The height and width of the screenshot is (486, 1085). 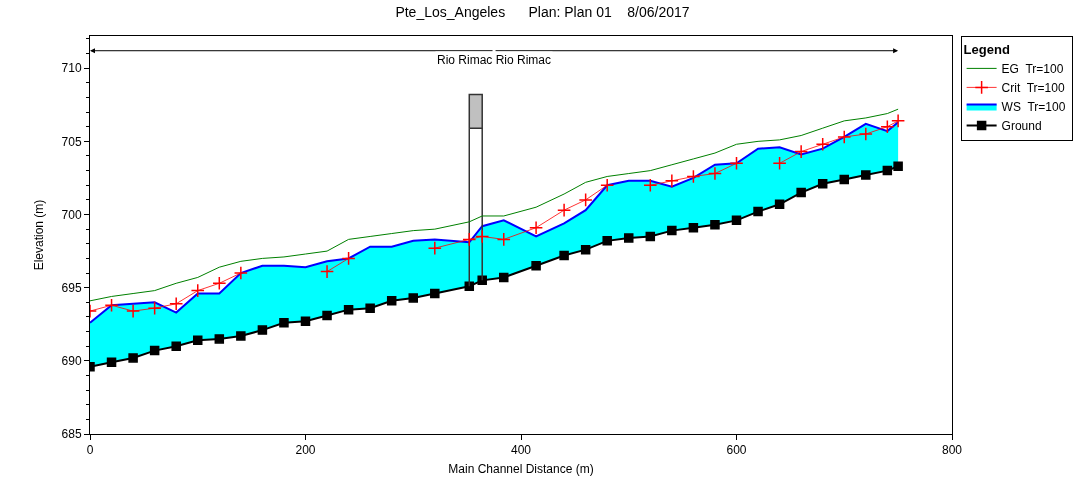 I want to click on x-tick-label: 200, so click(x=305, y=450).